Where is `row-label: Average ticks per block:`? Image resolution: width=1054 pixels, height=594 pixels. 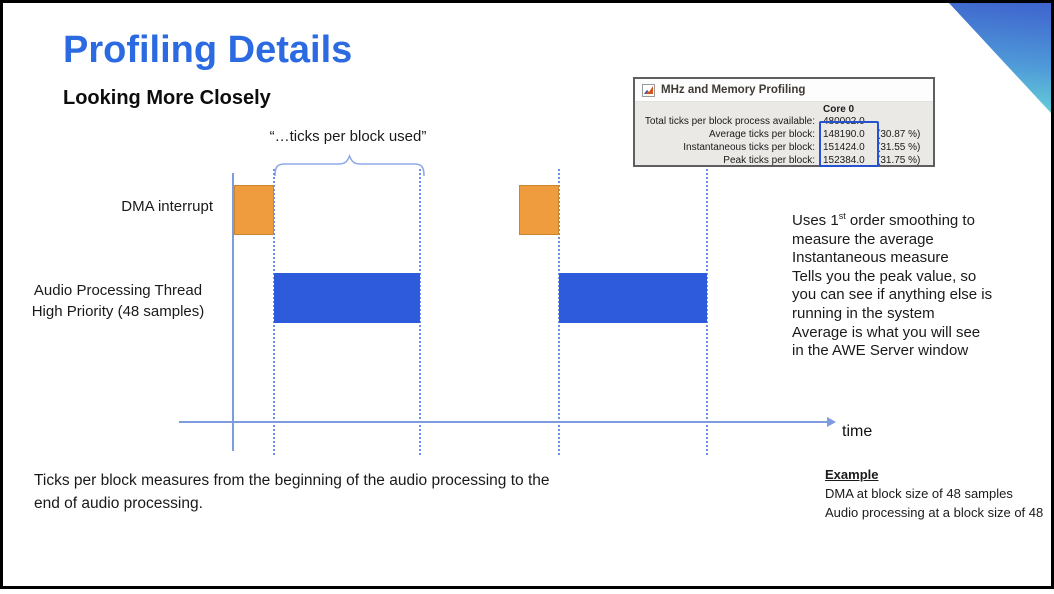
row-label: Average ticks per block: is located at coordinates (762, 134).